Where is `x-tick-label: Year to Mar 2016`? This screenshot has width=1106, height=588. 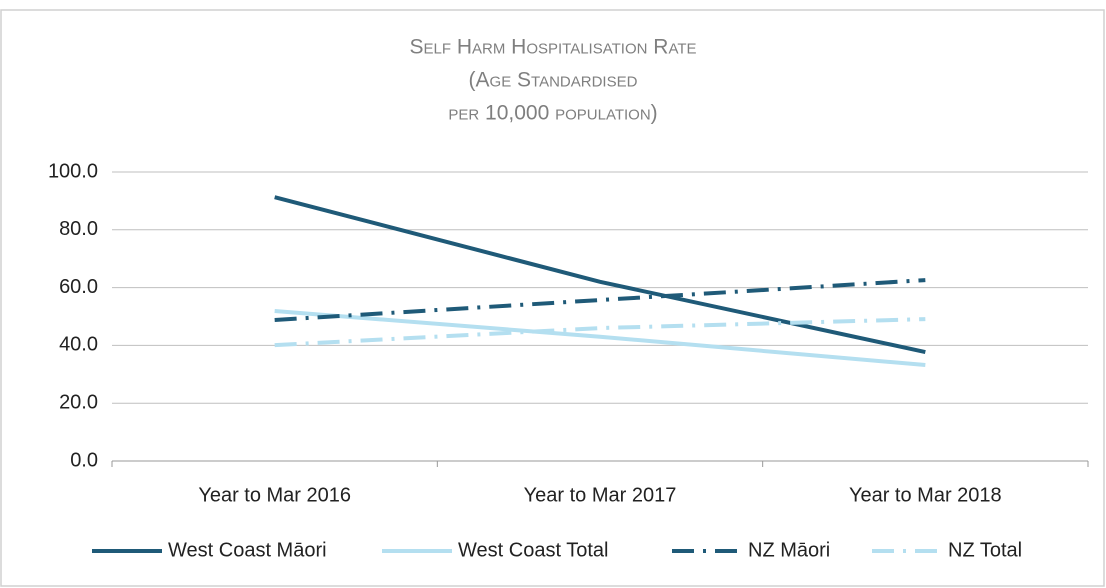 x-tick-label: Year to Mar 2016 is located at coordinates (274, 495).